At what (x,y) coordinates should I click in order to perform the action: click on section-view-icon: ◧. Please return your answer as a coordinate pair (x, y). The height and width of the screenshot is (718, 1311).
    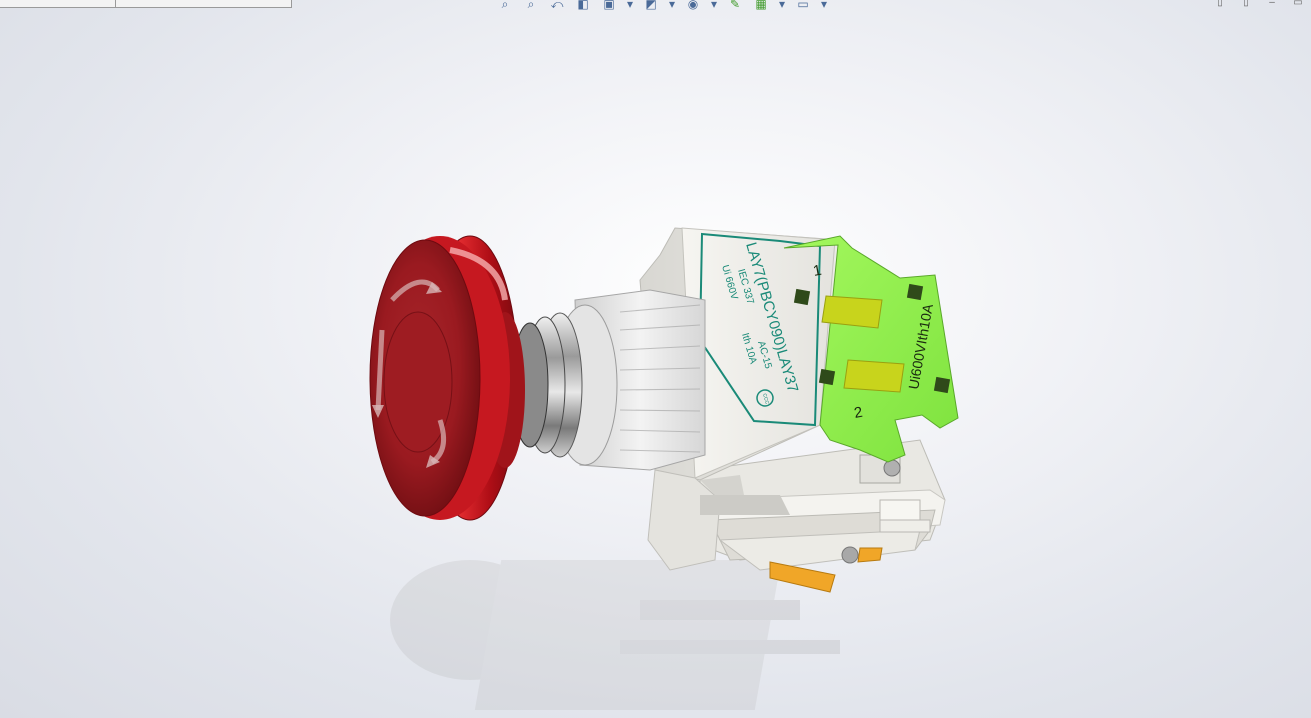
    Looking at the image, I should click on (583, 5).